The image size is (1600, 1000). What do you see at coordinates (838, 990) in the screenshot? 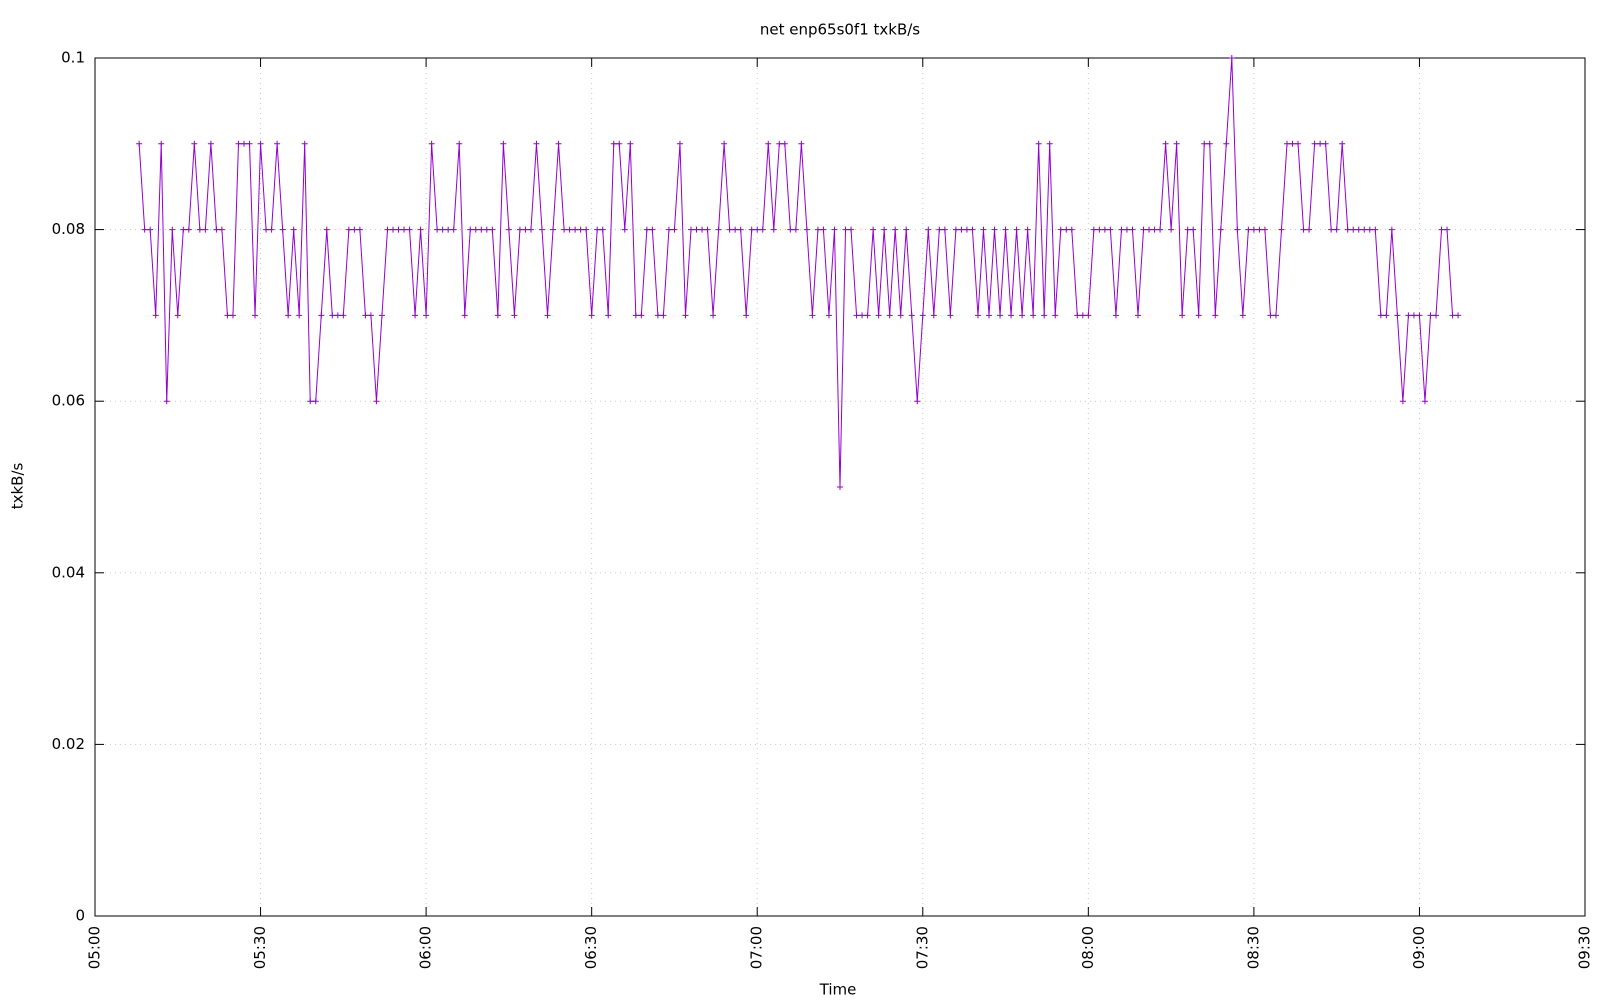
I see `x-axis-label: Time` at bounding box center [838, 990].